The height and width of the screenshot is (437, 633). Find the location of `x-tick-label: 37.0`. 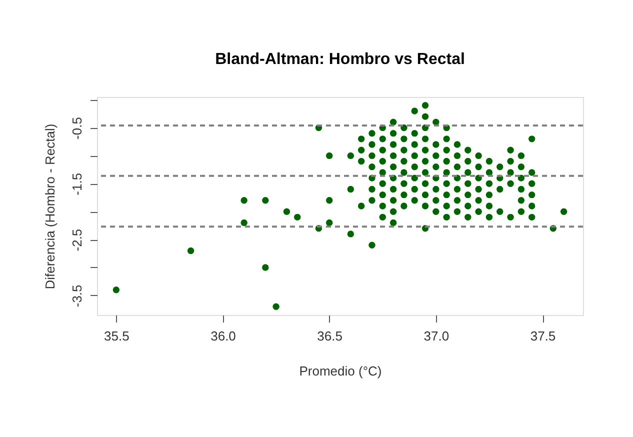

x-tick-label: 37.0 is located at coordinates (437, 336).